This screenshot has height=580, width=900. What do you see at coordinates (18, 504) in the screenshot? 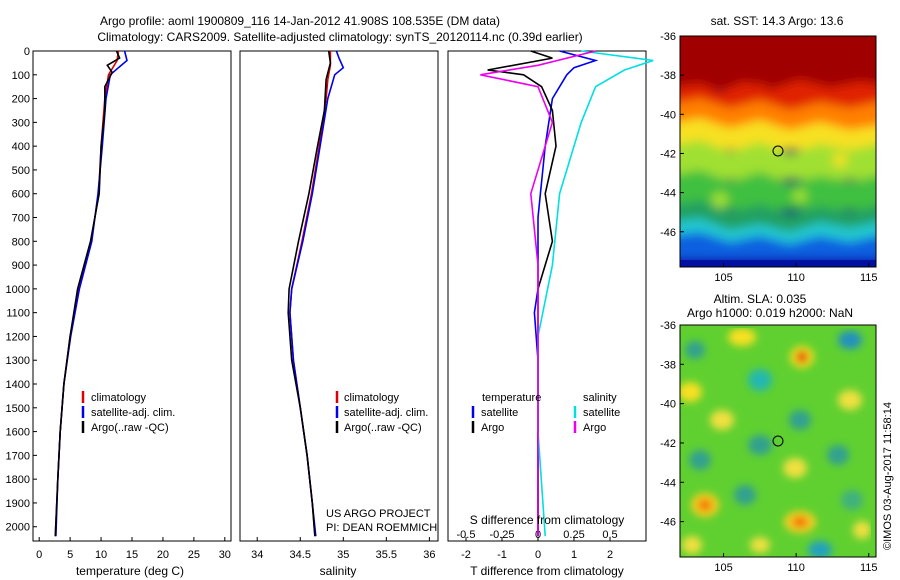
I see `depth-tick-label: 1900` at bounding box center [18, 504].